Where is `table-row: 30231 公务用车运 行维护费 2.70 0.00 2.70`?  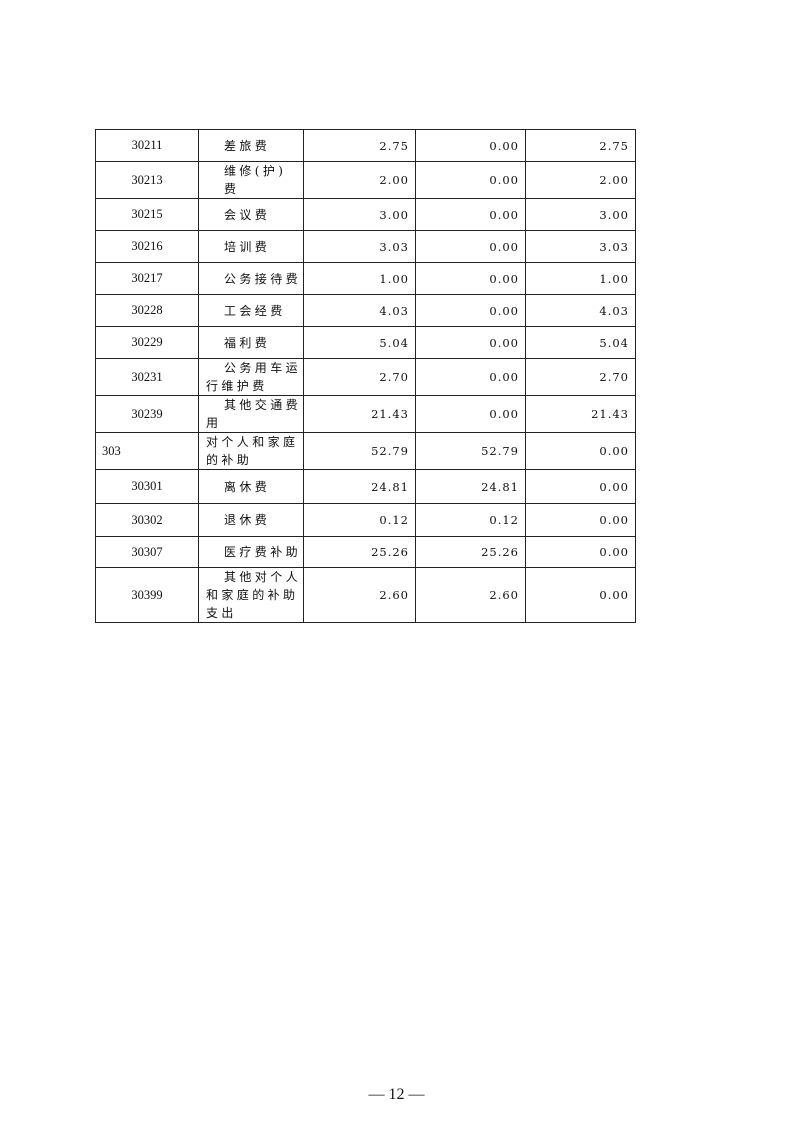 table-row: 30231 公务用车运 行维护费 2.70 0.00 2.70 is located at coordinates (365, 377).